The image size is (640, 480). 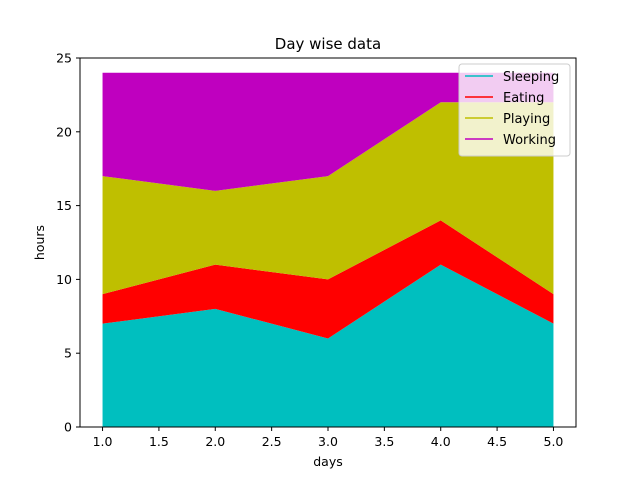 What do you see at coordinates (215, 441) in the screenshot?
I see `x-tick-label: 2.0` at bounding box center [215, 441].